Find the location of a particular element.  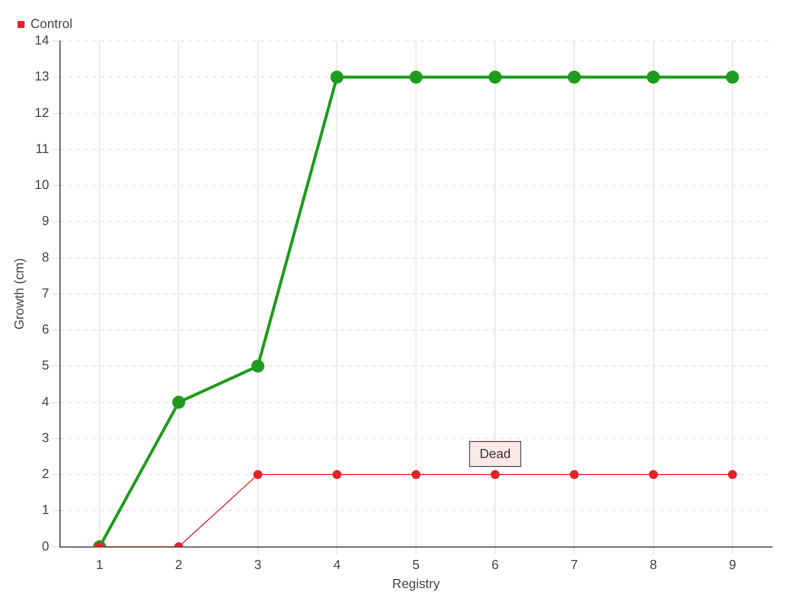

y-tick-label: 3 is located at coordinates (46, 437).